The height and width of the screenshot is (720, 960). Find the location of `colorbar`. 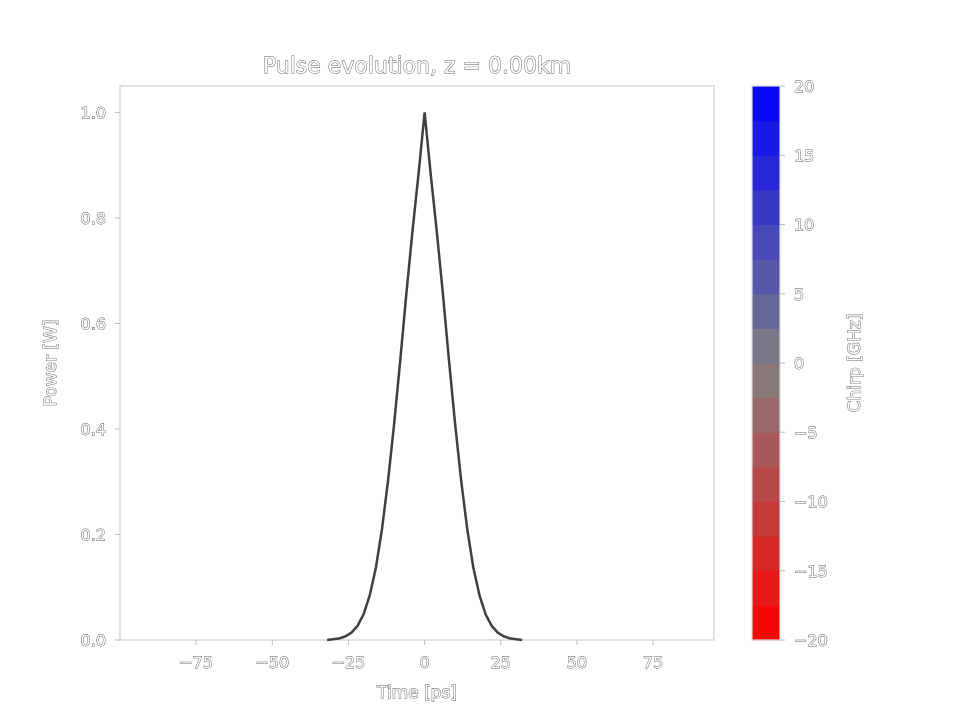

colorbar is located at coordinates (766, 363).